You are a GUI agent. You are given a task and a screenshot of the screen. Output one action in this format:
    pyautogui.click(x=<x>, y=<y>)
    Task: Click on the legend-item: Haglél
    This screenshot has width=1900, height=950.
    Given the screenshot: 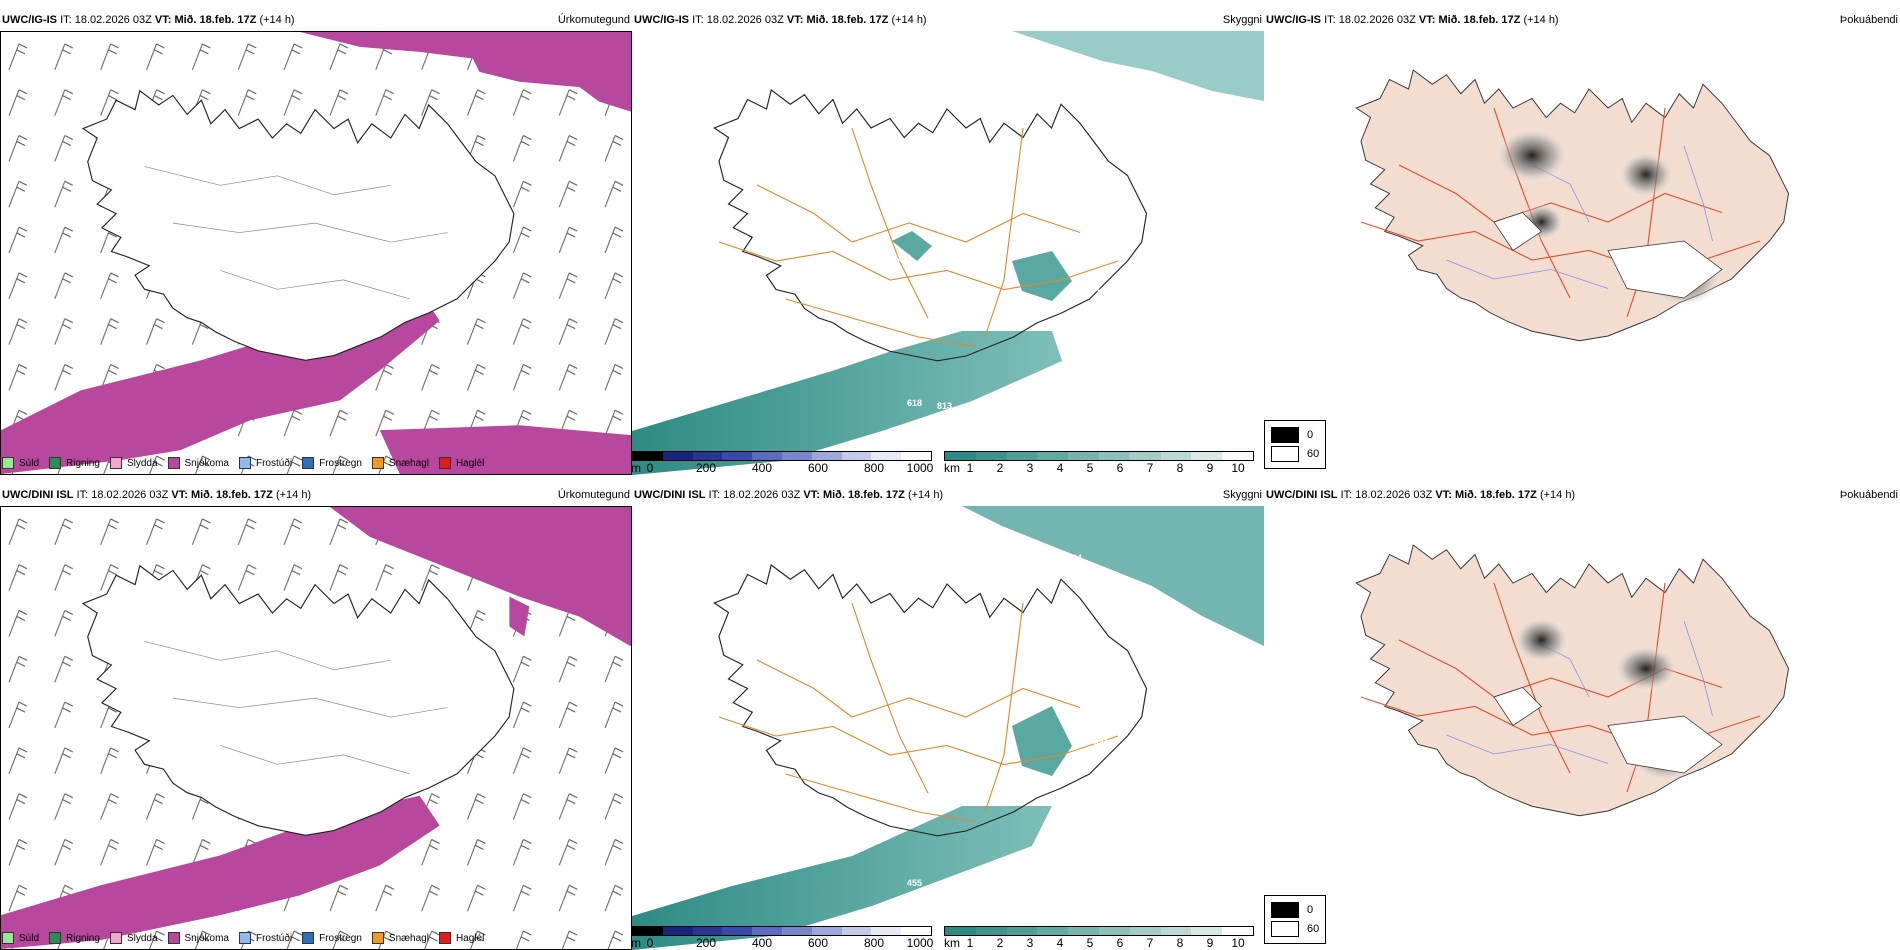 What is the action you would take?
    pyautogui.click(x=461, y=938)
    